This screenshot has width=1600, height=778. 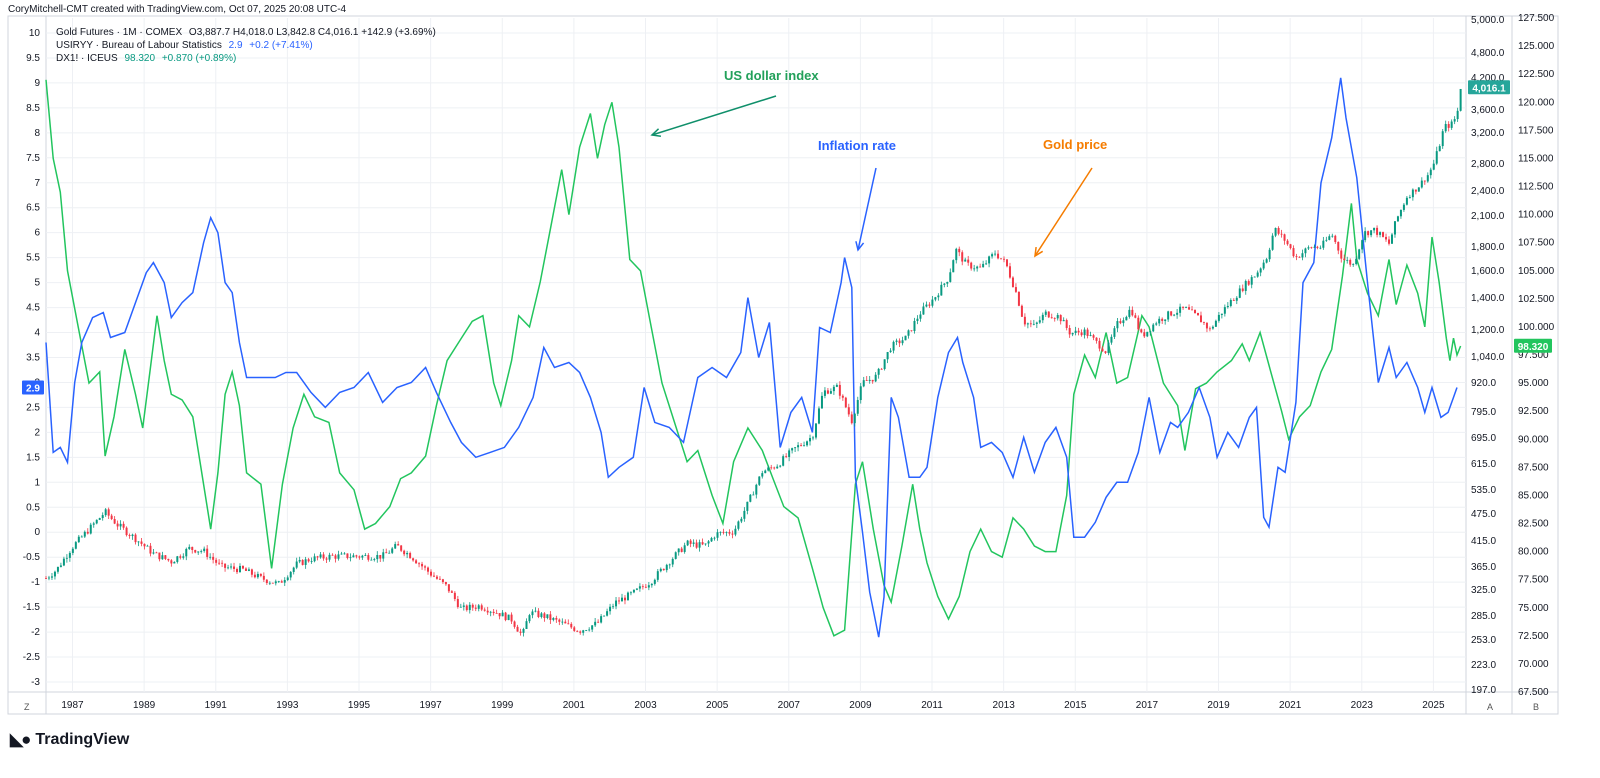 What do you see at coordinates (359, 705) in the screenshot?
I see `x-tick-label: 1995` at bounding box center [359, 705].